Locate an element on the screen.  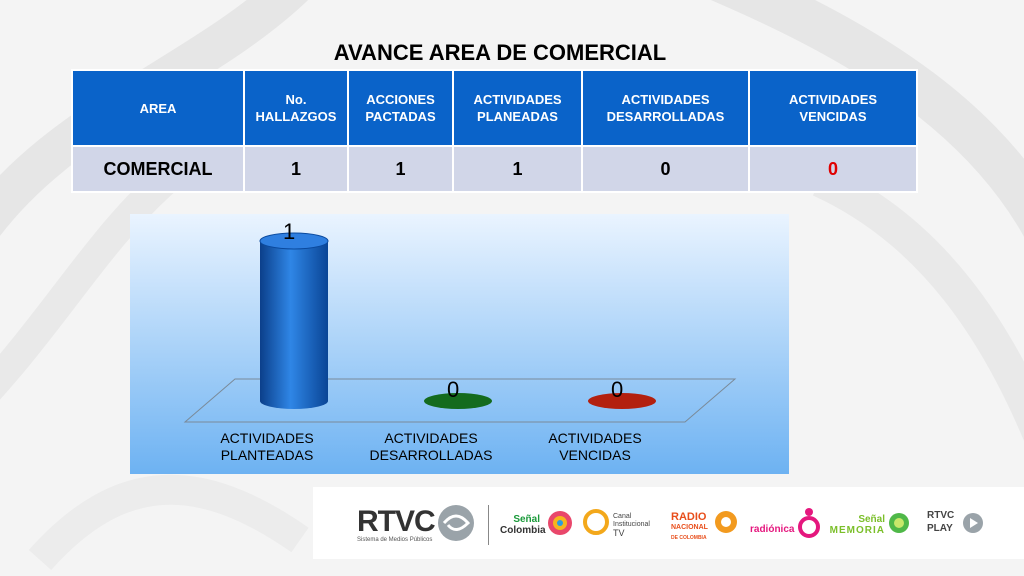
senal-colombia-line1: Señal is located at coordinates (526, 519).